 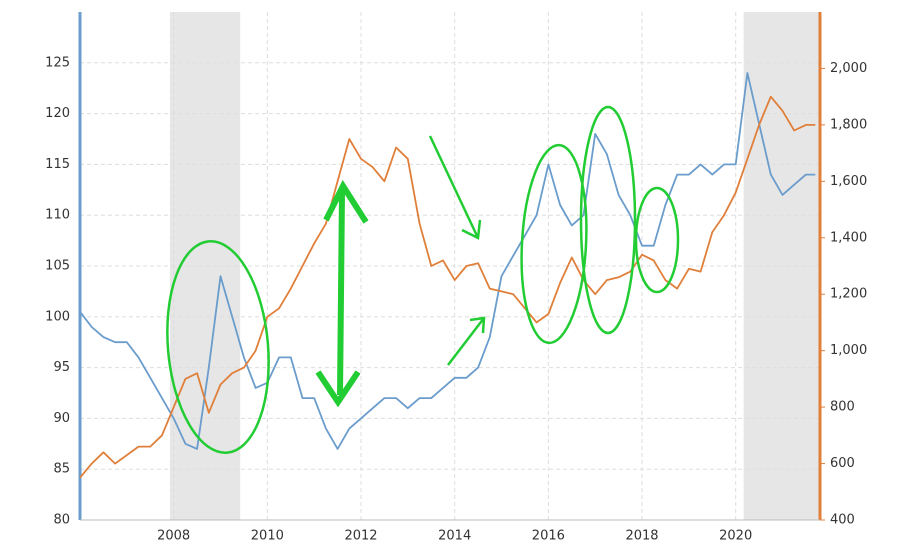 What do you see at coordinates (641, 536) in the screenshot?
I see `x-tick-label: 2018` at bounding box center [641, 536].